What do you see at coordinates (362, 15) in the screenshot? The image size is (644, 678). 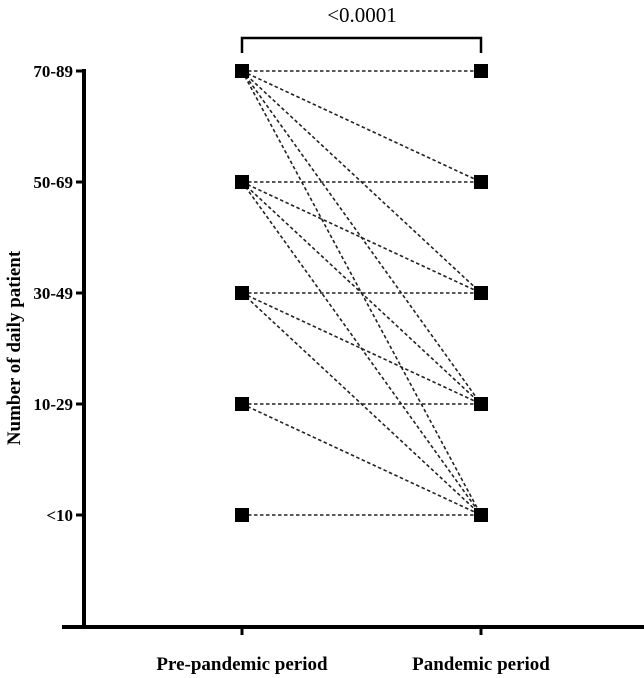 I see `significance-label: <0.0001` at bounding box center [362, 15].